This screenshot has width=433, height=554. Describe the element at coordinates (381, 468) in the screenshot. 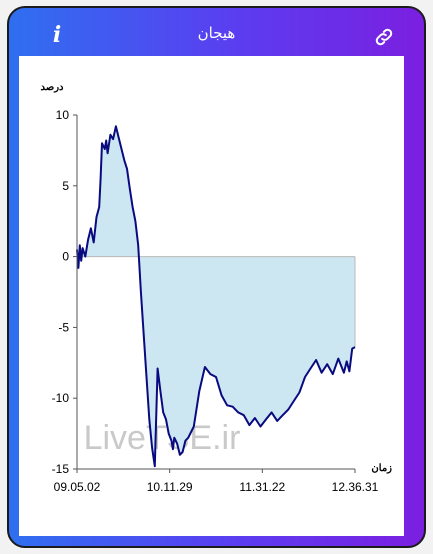

I see `x-axis-label: زمان` at that location.